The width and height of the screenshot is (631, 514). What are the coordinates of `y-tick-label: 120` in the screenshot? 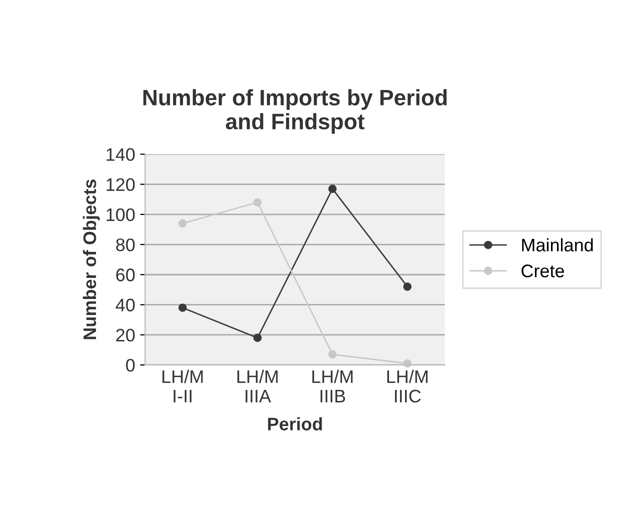 It's located at (120, 185).